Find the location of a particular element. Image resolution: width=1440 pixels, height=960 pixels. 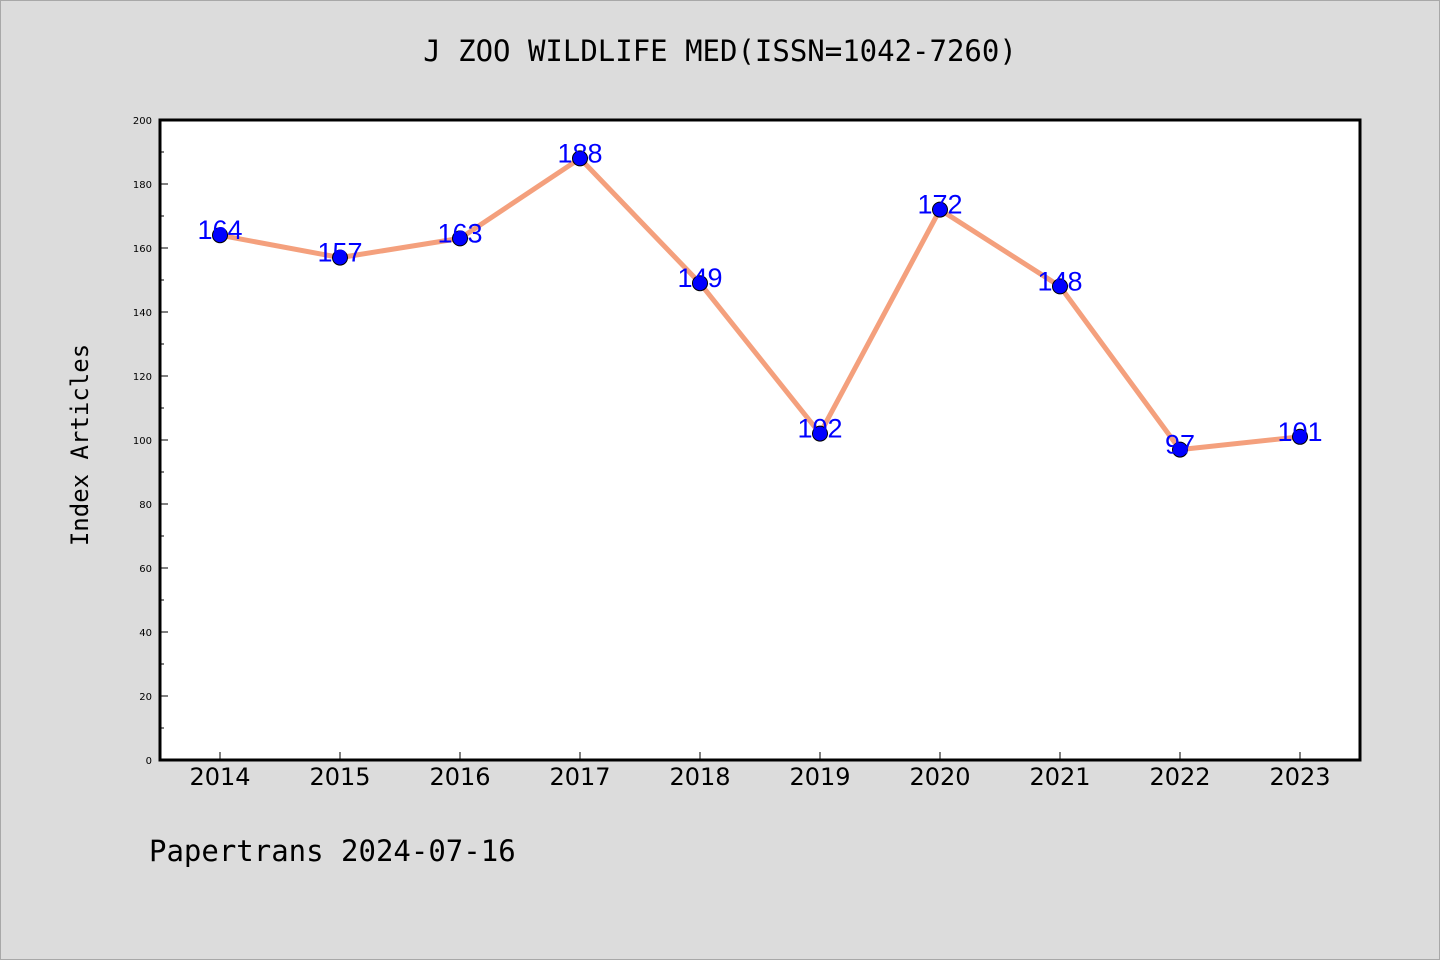

data-value-label: 157 is located at coordinates (339, 253).